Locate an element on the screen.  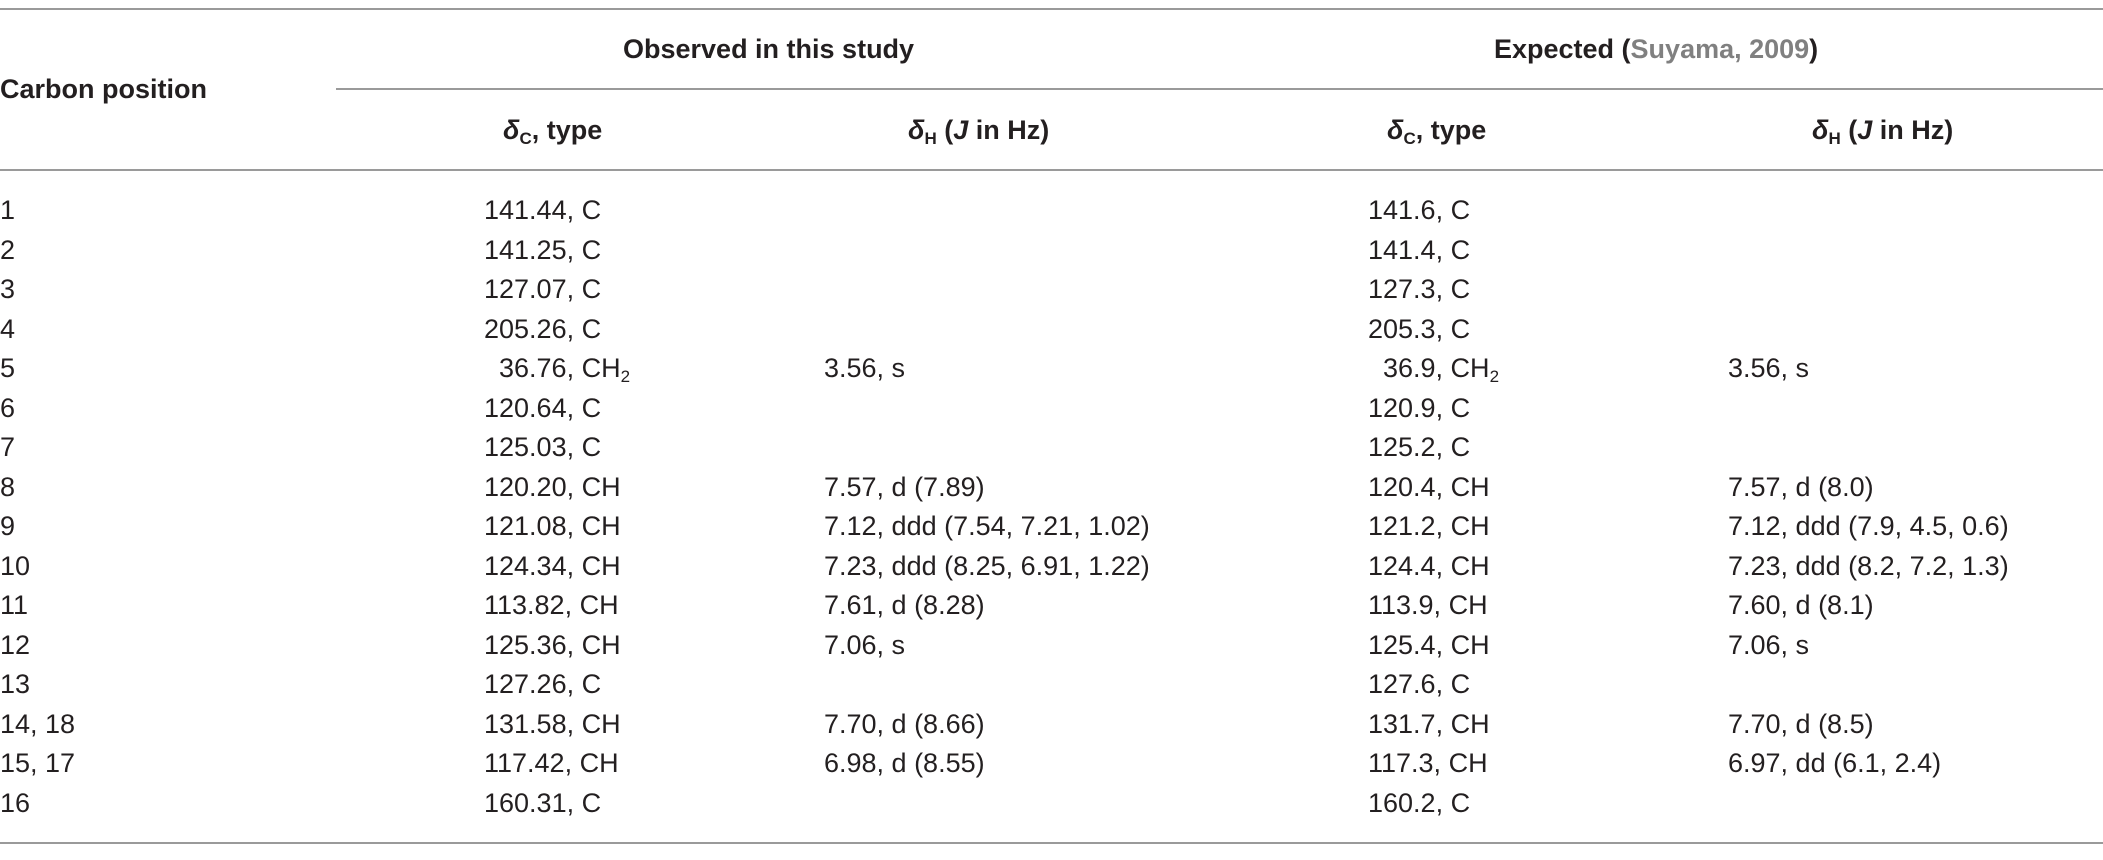
observed-delta-c: 127.26, C is located at coordinates (543, 684).